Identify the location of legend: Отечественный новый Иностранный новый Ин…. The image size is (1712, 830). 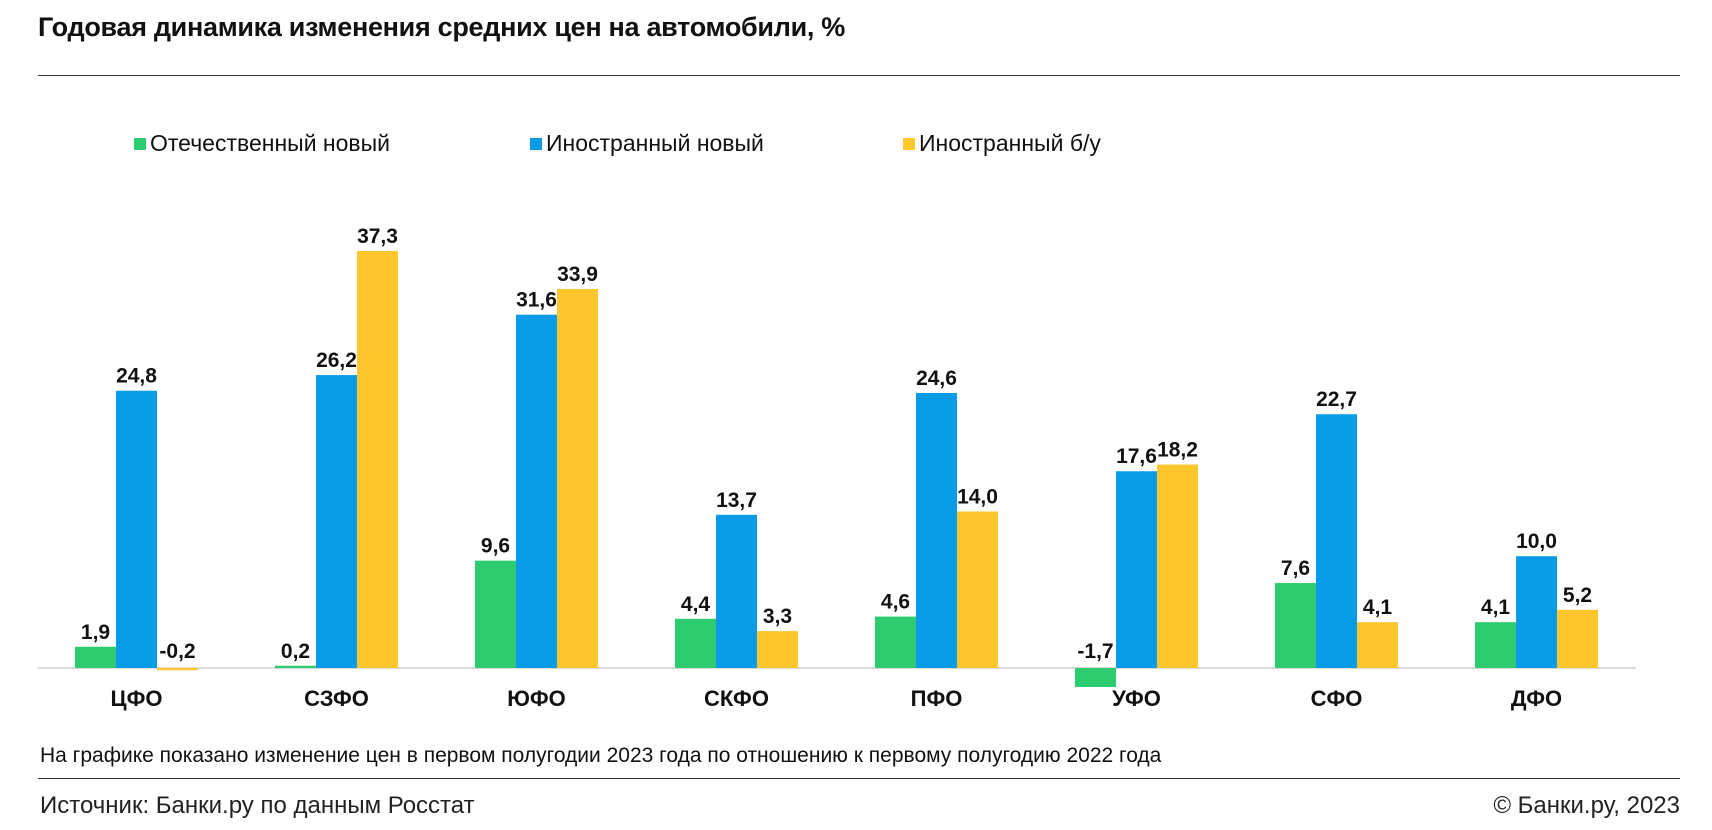
(856, 145).